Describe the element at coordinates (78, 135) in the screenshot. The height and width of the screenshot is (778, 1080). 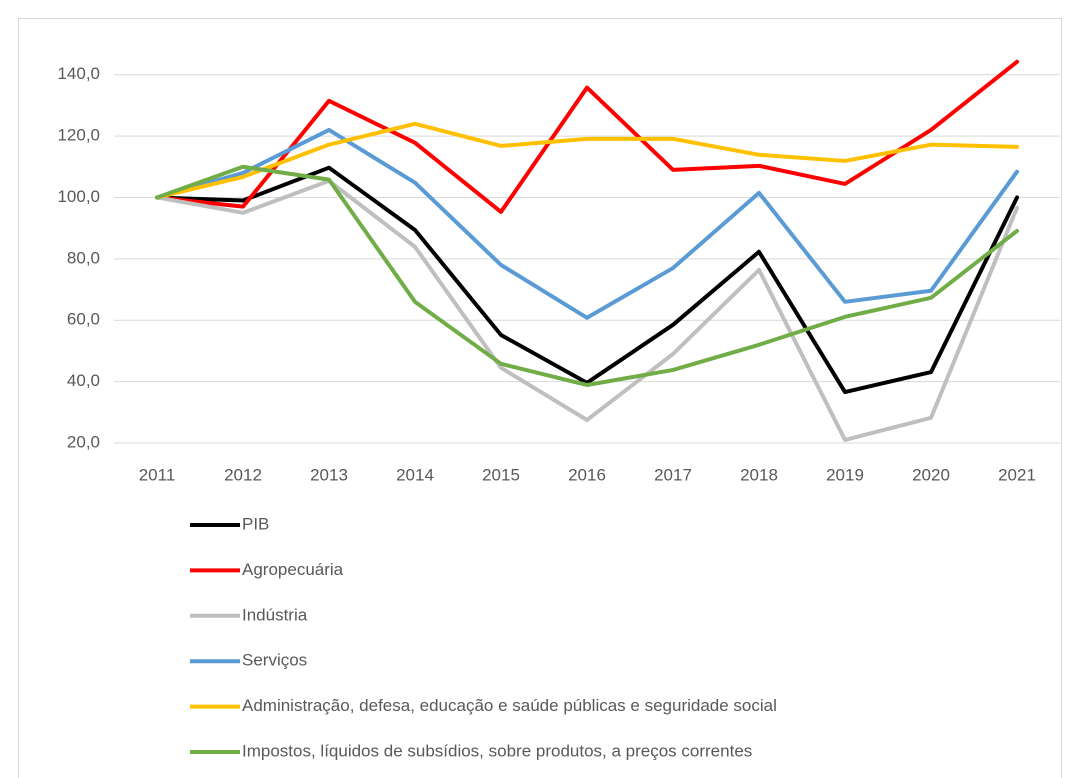
I see `y-tick-label: 120,0` at that location.